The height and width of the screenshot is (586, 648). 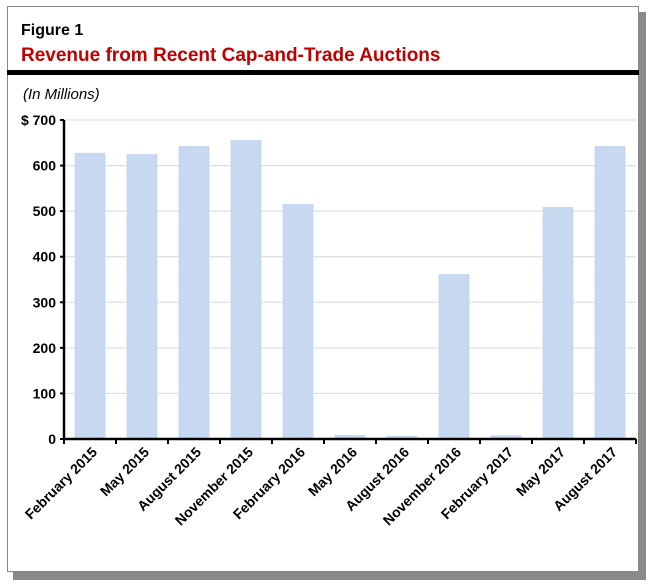 I want to click on y-tick-label: 100, so click(x=45, y=393).